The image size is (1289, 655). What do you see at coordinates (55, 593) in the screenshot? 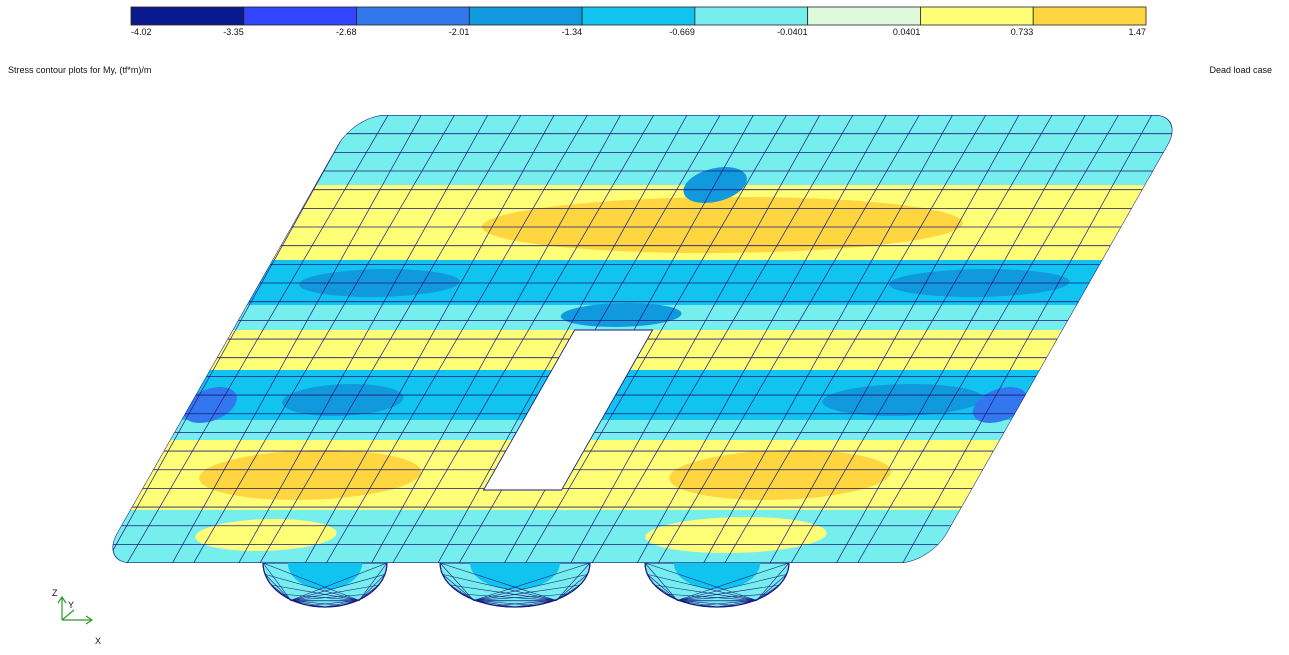
I see `axis-z: Z` at bounding box center [55, 593].